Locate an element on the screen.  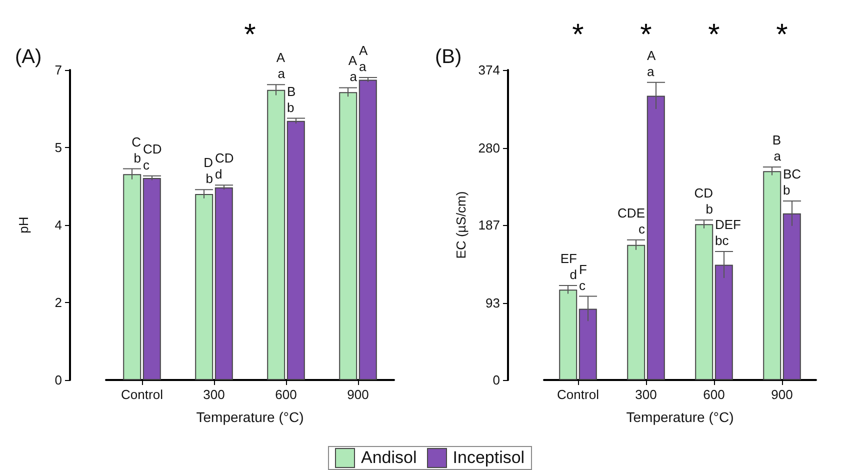
data-label: D b is located at coordinates (208, 170).